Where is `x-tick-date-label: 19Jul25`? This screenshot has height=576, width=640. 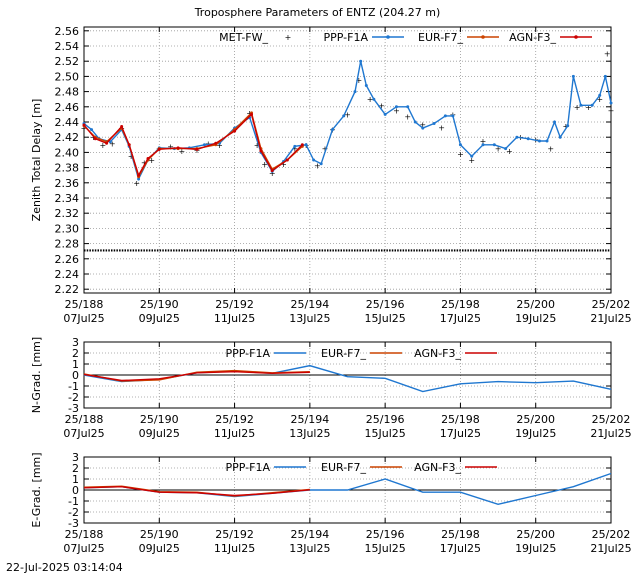
x-tick-date-label: 19Jul25 is located at coordinates (535, 433).